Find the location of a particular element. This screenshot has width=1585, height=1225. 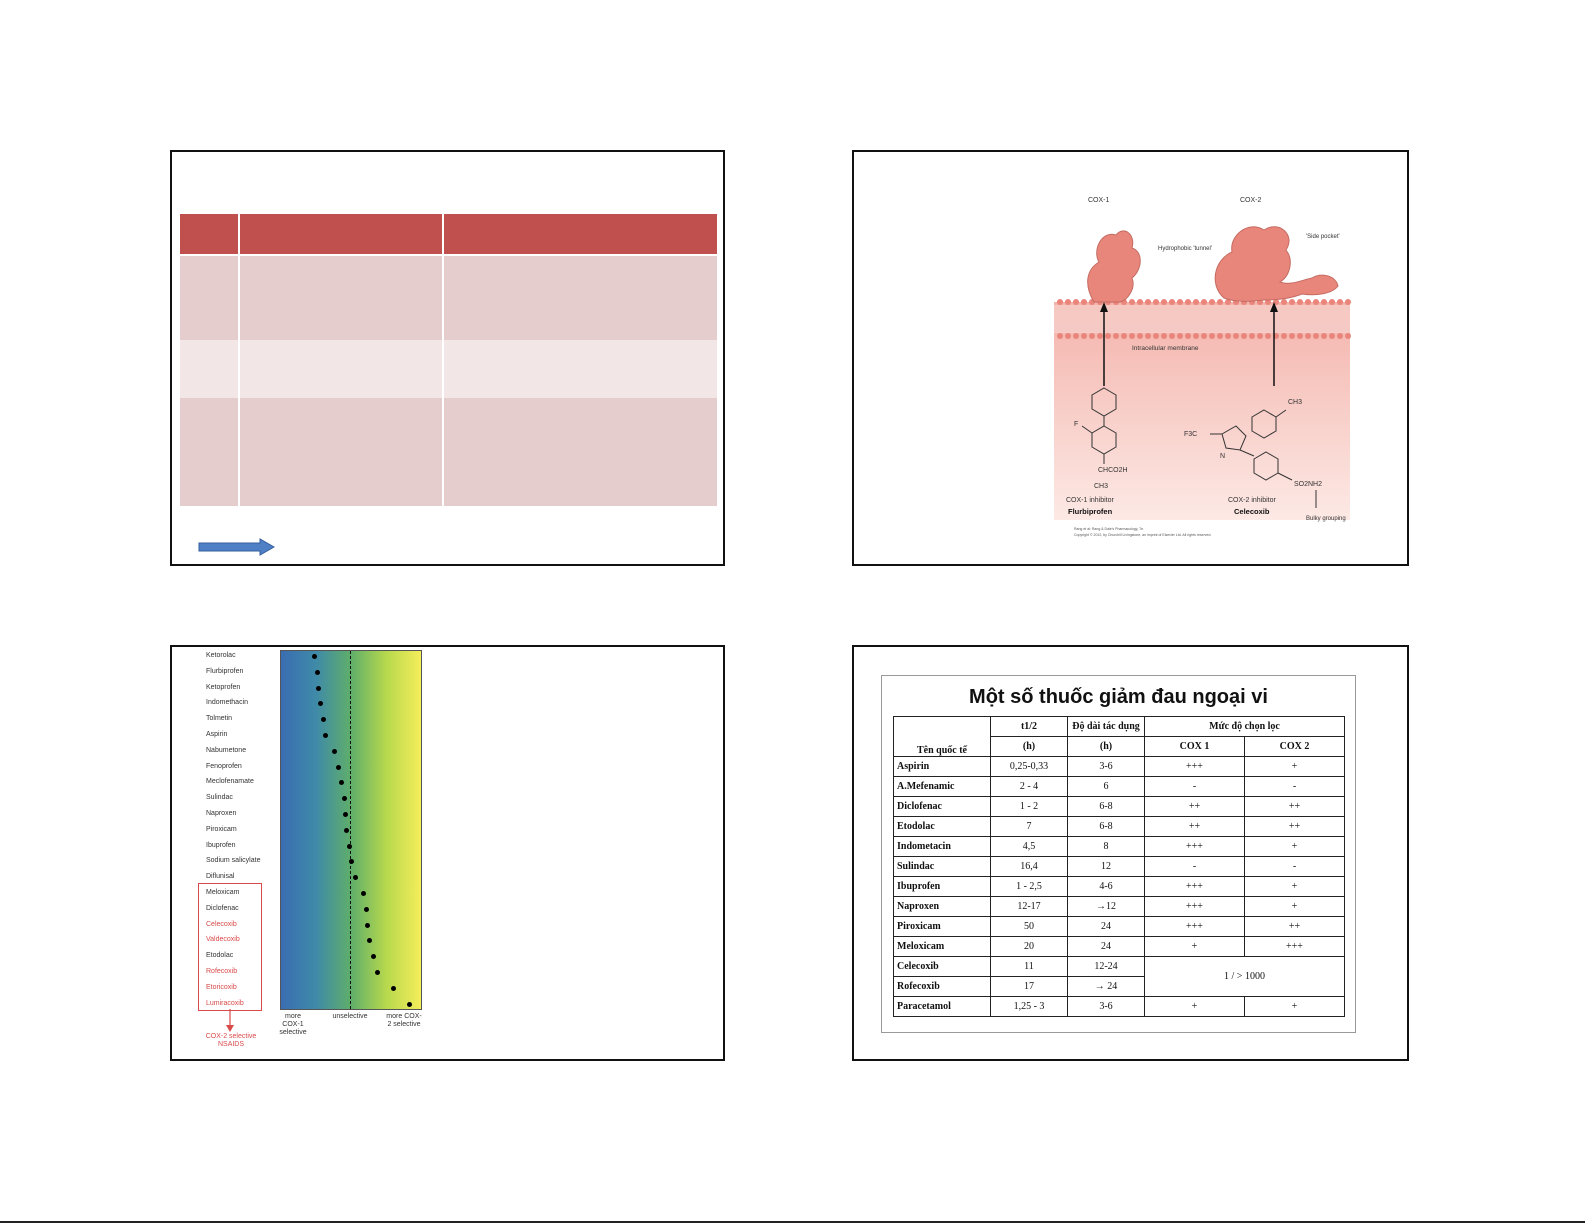

selectivity-gradient is located at coordinates (351, 830).